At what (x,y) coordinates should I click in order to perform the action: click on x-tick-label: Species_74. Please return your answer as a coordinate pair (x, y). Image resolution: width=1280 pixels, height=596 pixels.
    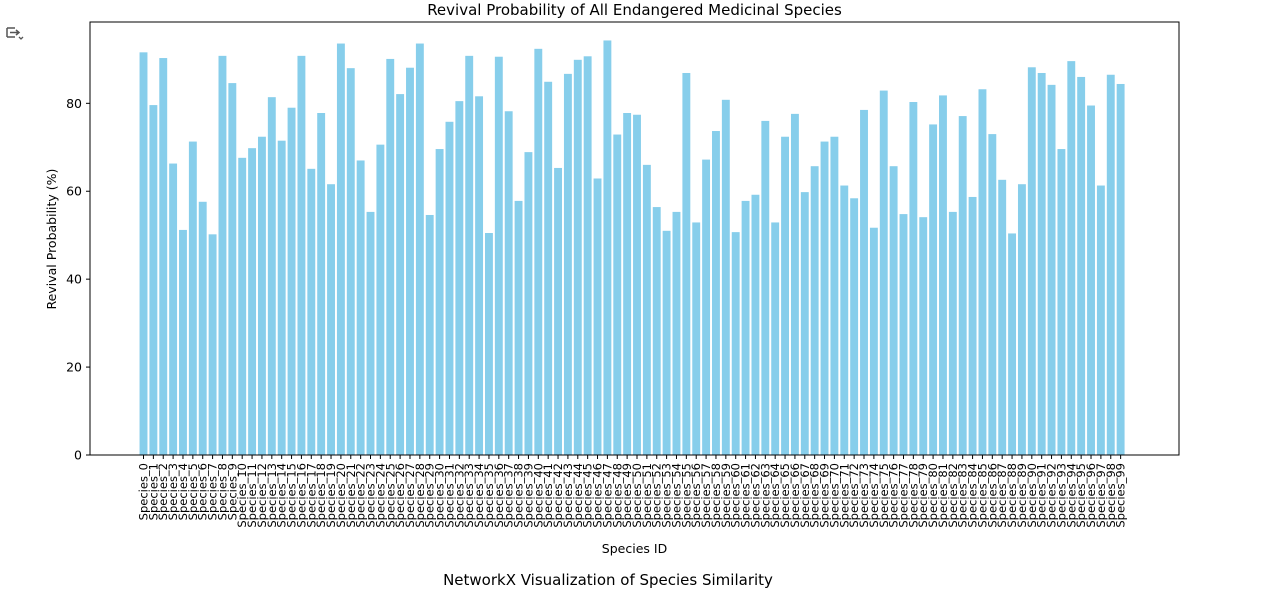
    Looking at the image, I should click on (874, 495).